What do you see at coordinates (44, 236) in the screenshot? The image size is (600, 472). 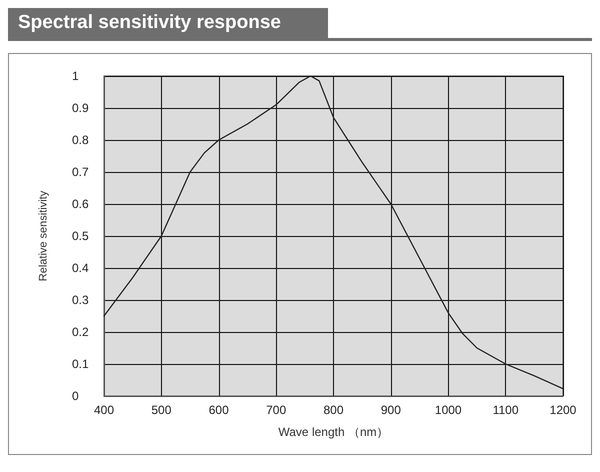 I see `y-axis-title: Relative sensitivity` at bounding box center [44, 236].